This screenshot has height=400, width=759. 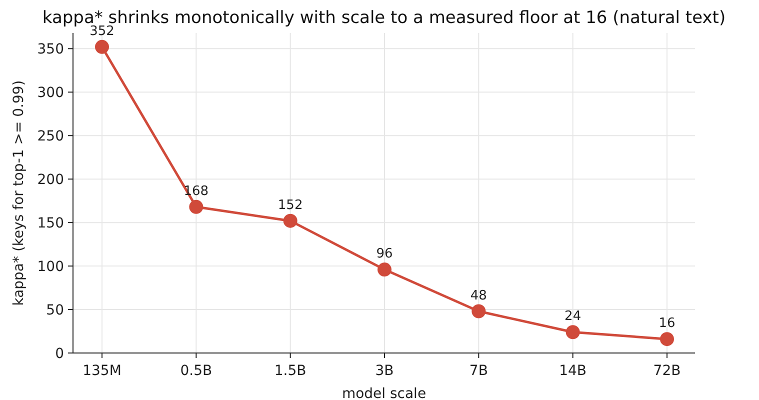 I want to click on x-axis-title: model scale, so click(x=384, y=393).